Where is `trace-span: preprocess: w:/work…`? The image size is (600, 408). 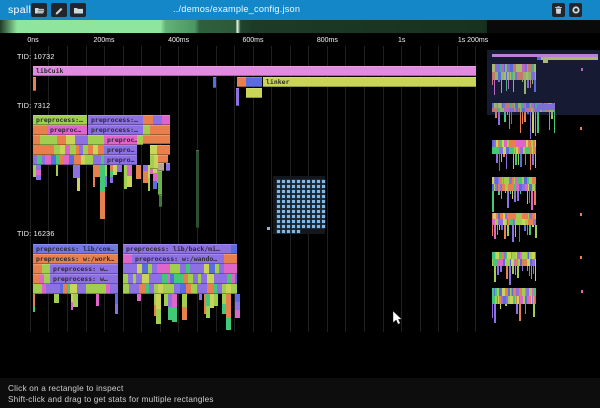
trace-span: preprocess: w:/work… is located at coordinates (75, 259).